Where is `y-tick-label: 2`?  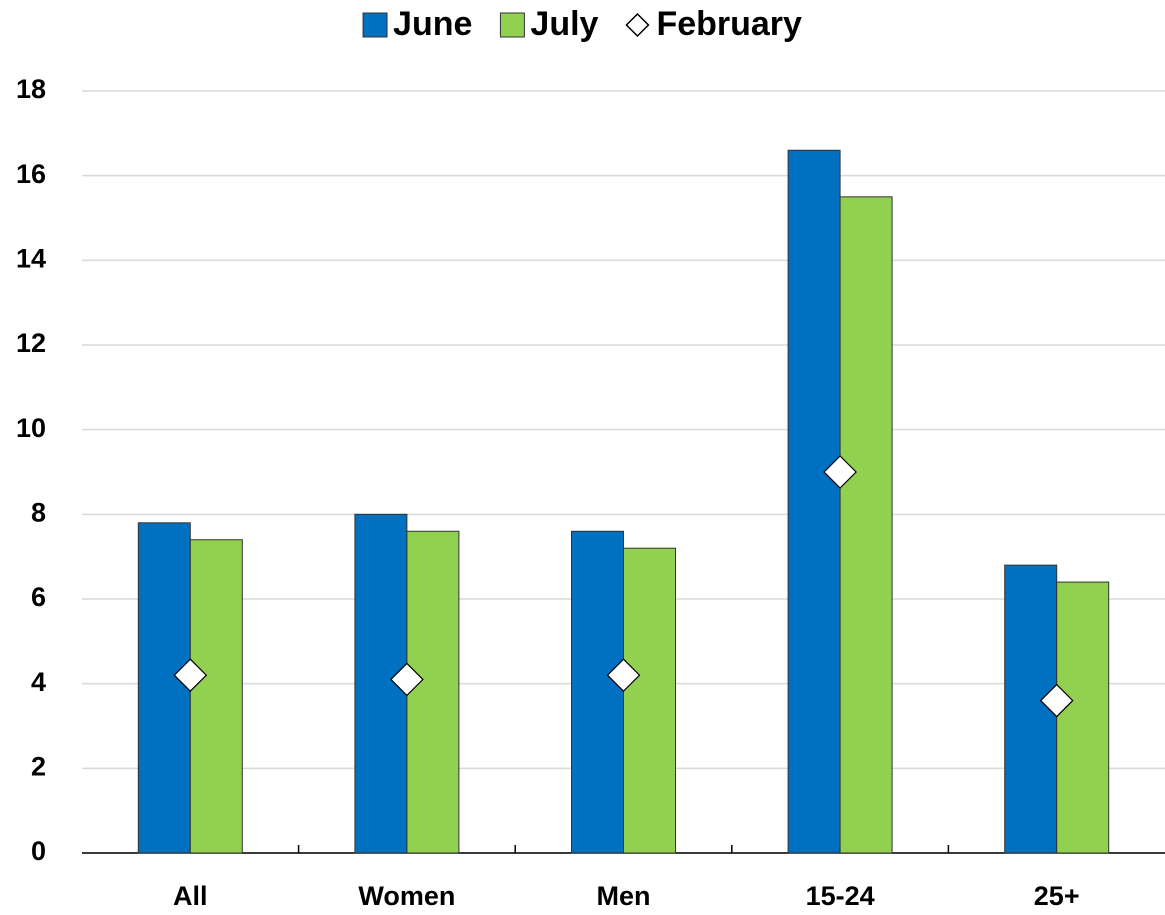
y-tick-label: 2 is located at coordinates (38, 766).